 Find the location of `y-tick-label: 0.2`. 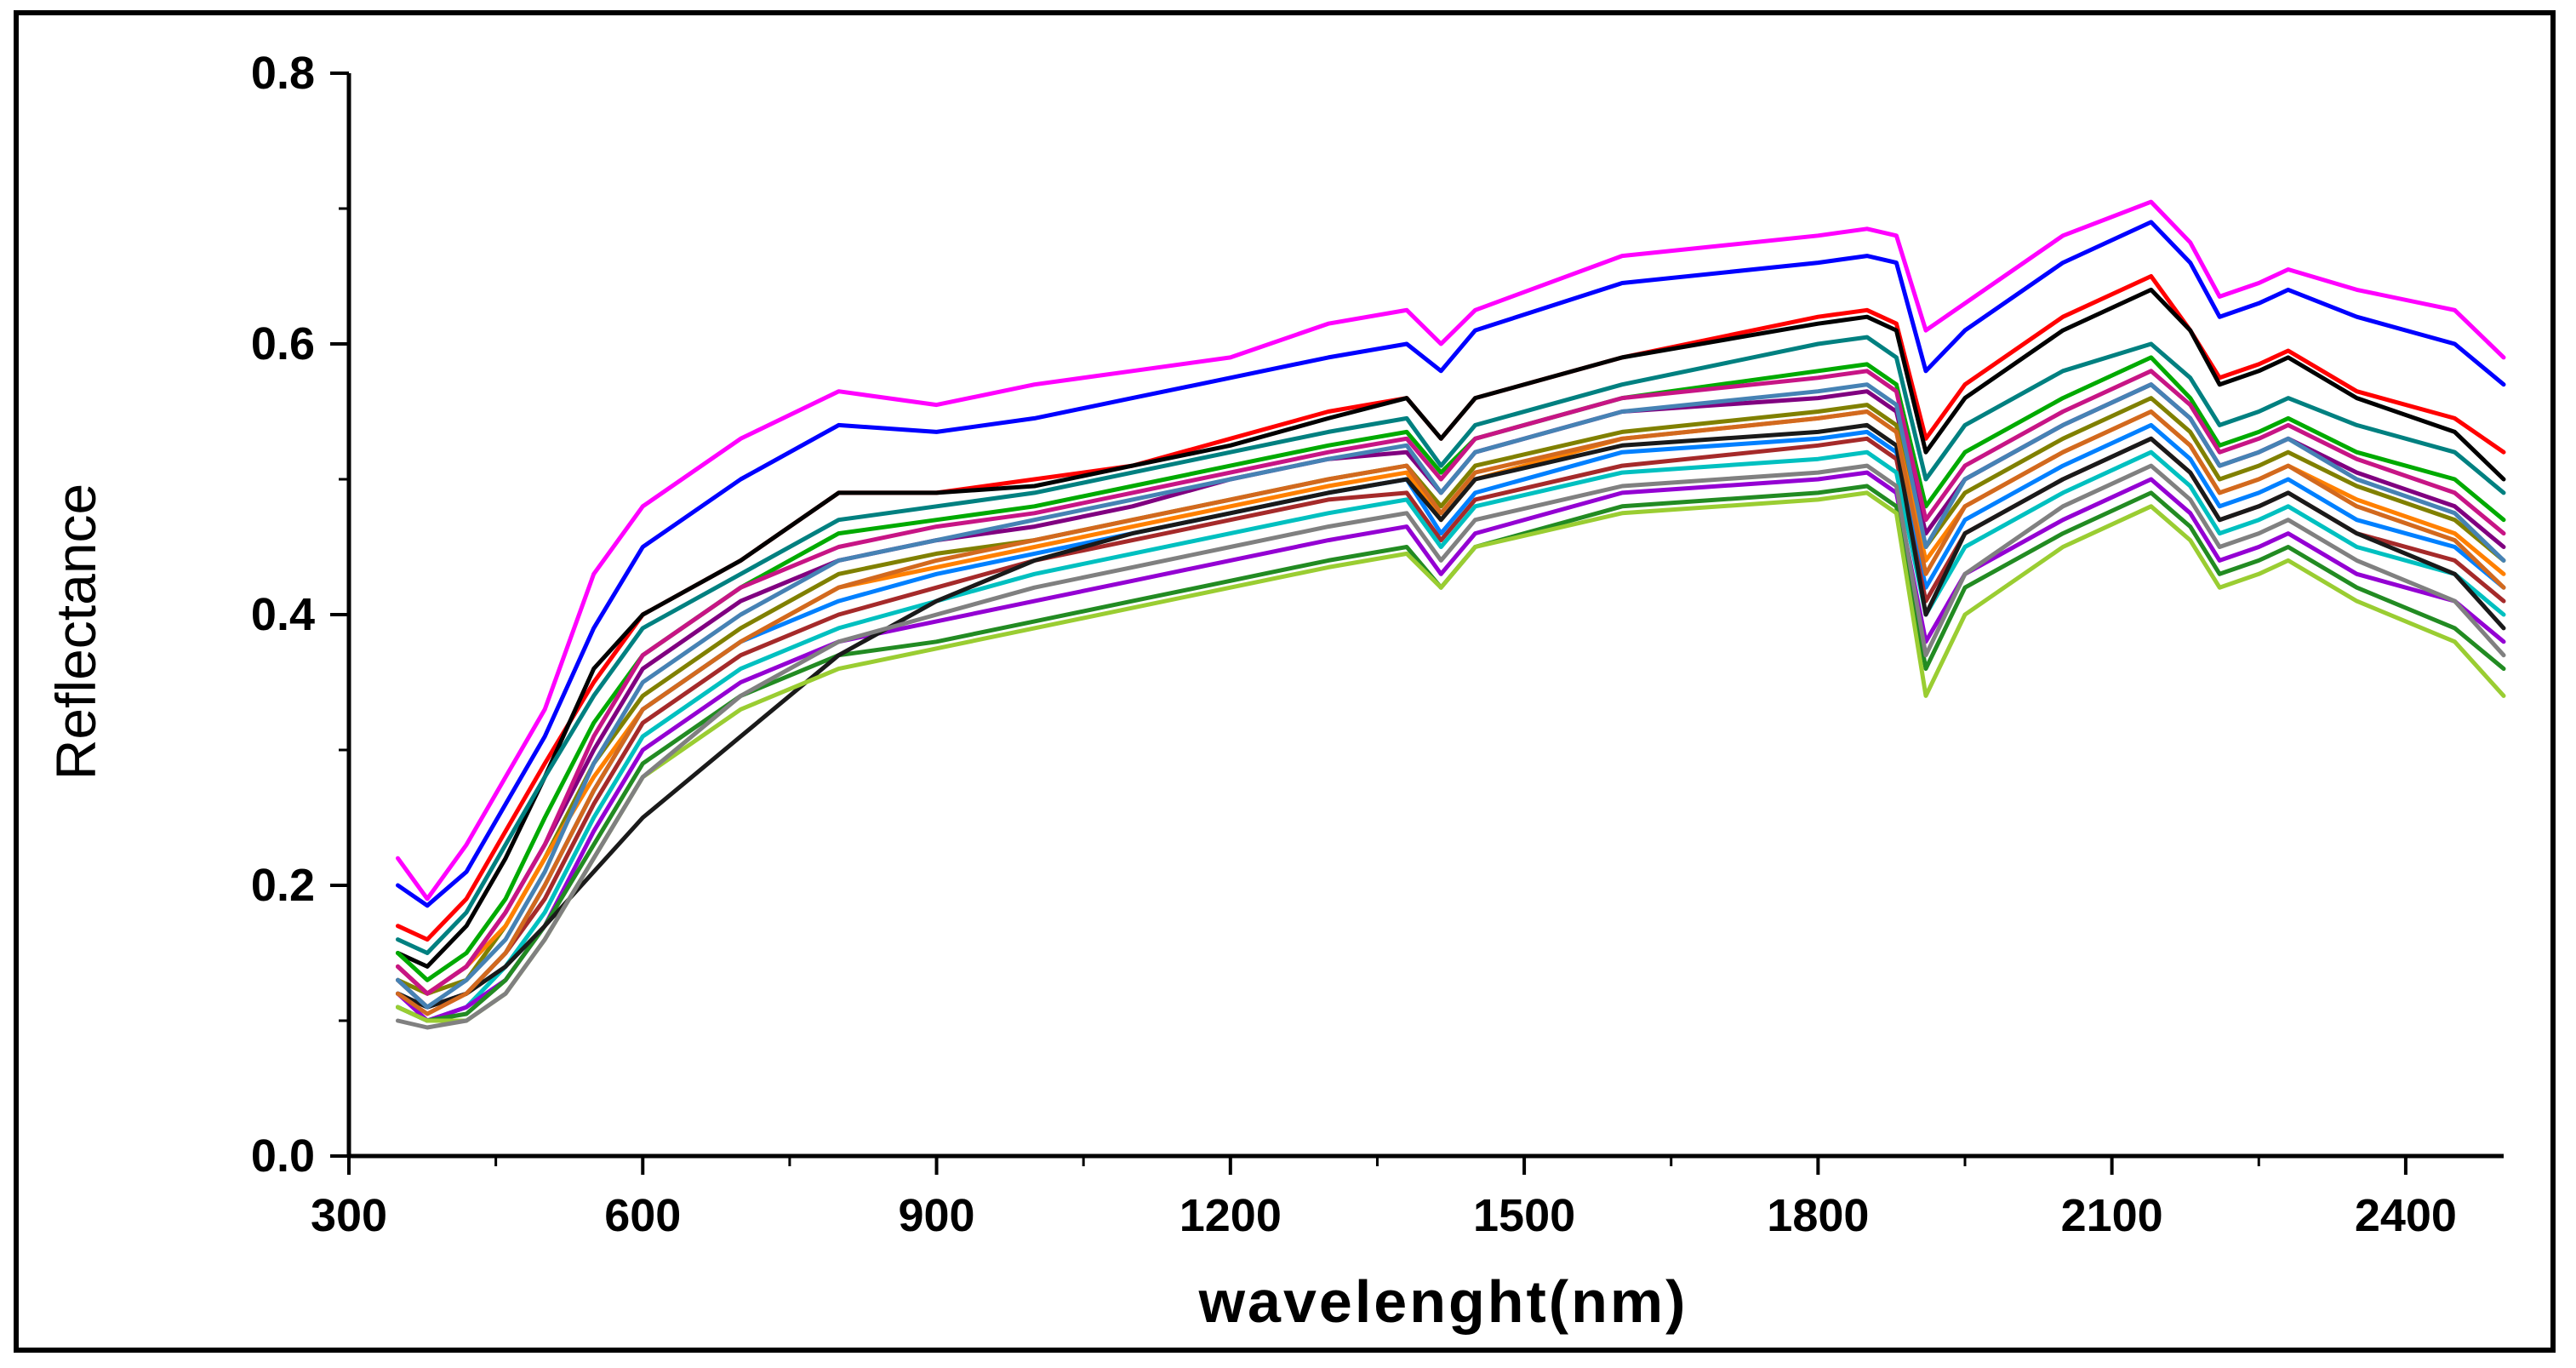

y-tick-label: 0.2 is located at coordinates (283, 885).